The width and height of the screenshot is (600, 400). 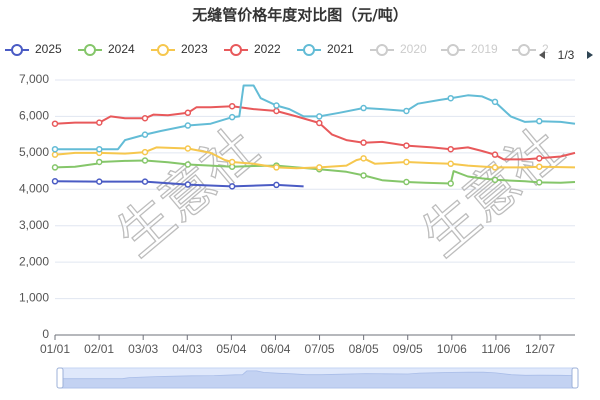 I want to click on data-zoom-slider, so click(x=317, y=378).